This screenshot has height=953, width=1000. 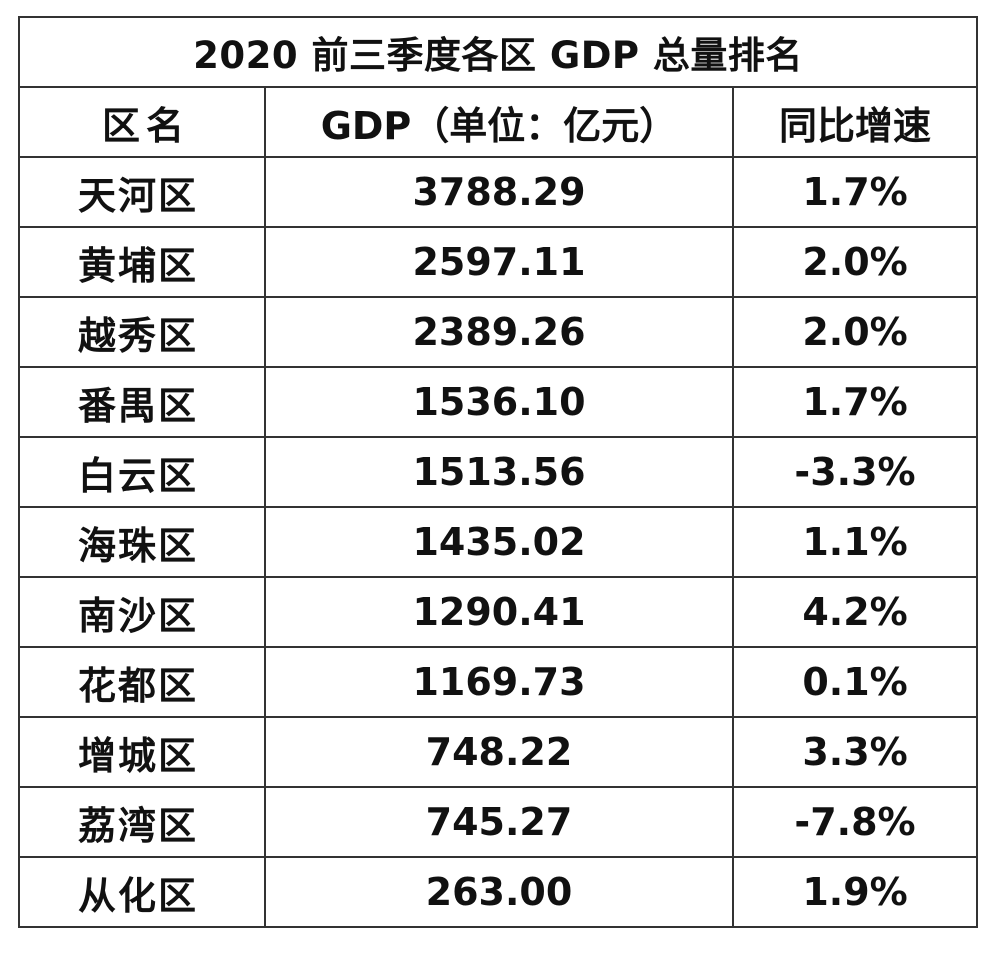 I want to click on table-row: 南沙区 1290.41 4.2%, so click(x=498, y=612).